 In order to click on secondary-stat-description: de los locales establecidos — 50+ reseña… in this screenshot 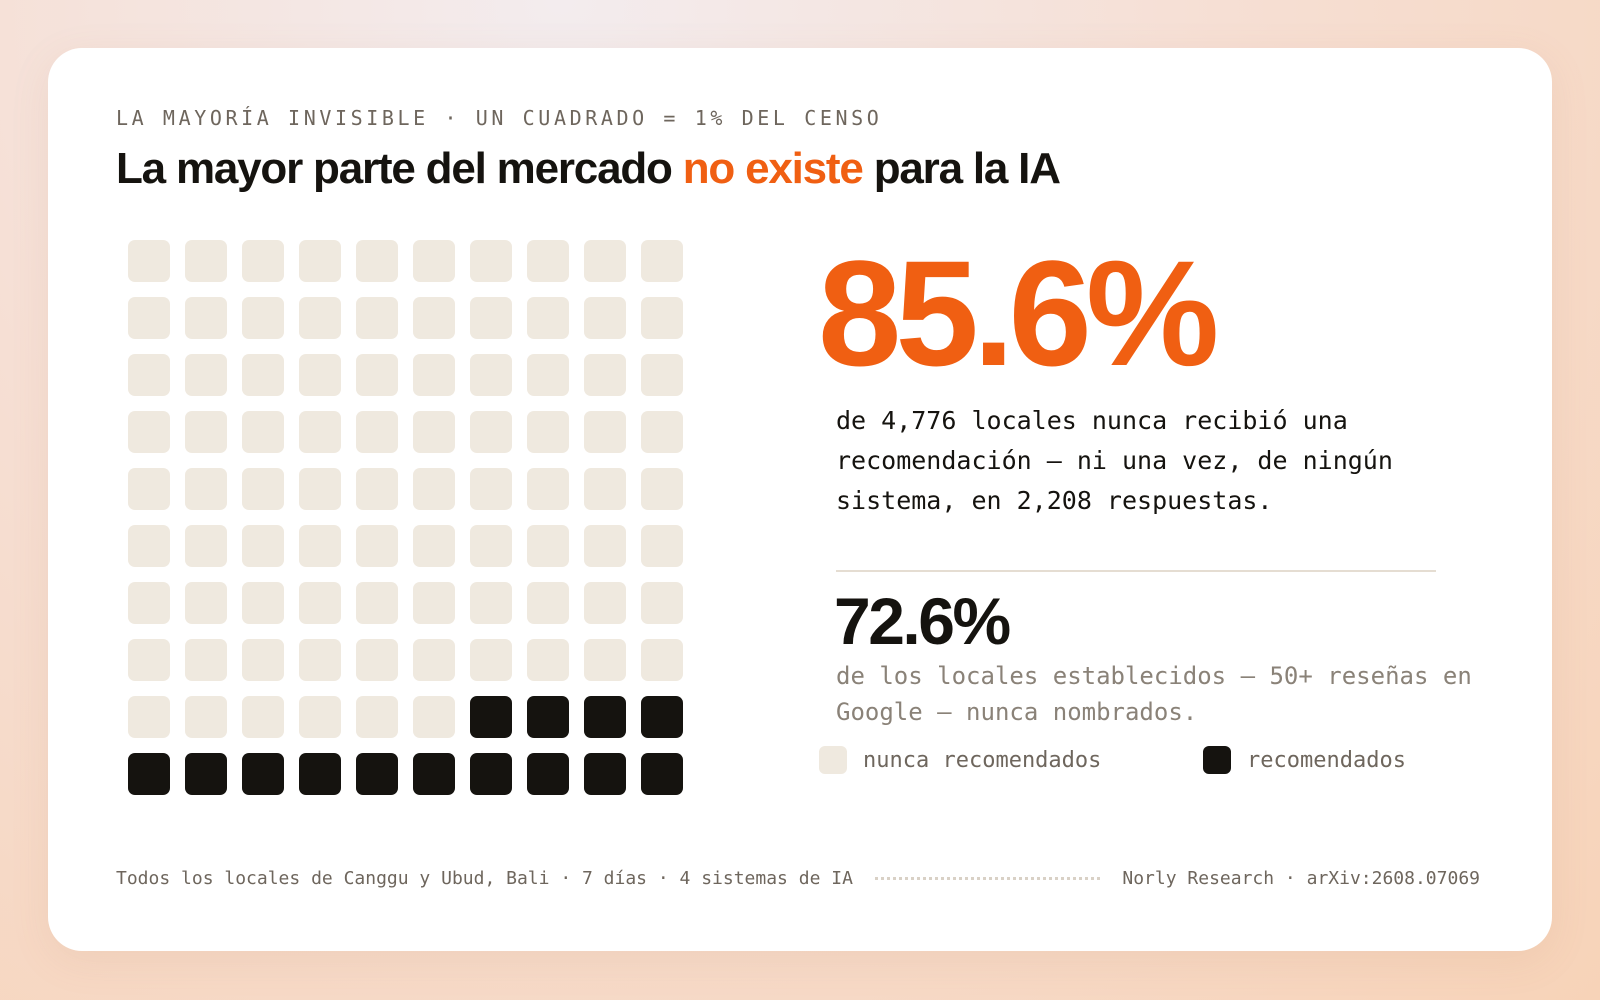, I will do `click(1154, 694)`.